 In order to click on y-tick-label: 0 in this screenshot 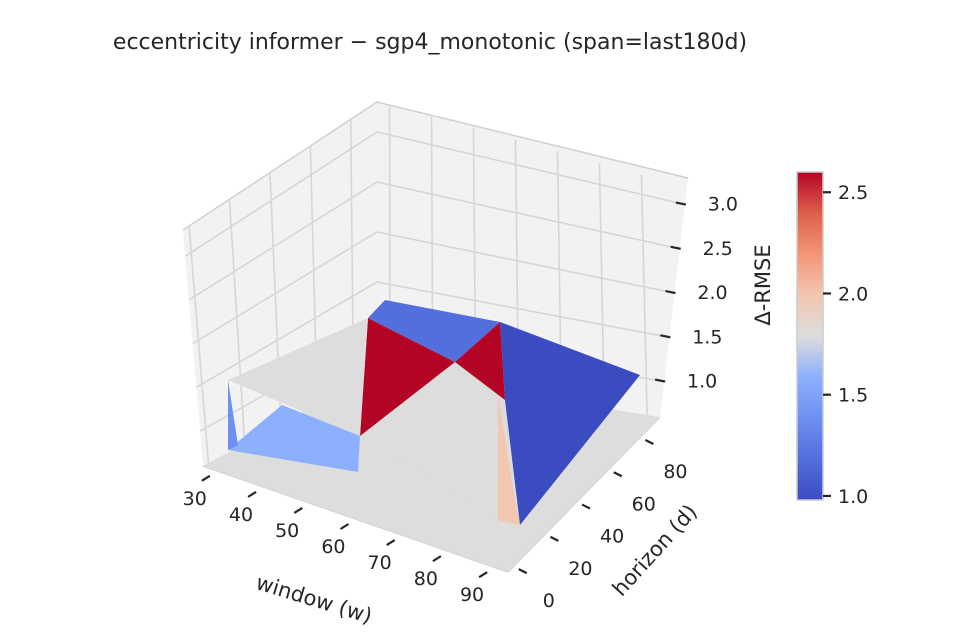, I will do `click(549, 601)`.